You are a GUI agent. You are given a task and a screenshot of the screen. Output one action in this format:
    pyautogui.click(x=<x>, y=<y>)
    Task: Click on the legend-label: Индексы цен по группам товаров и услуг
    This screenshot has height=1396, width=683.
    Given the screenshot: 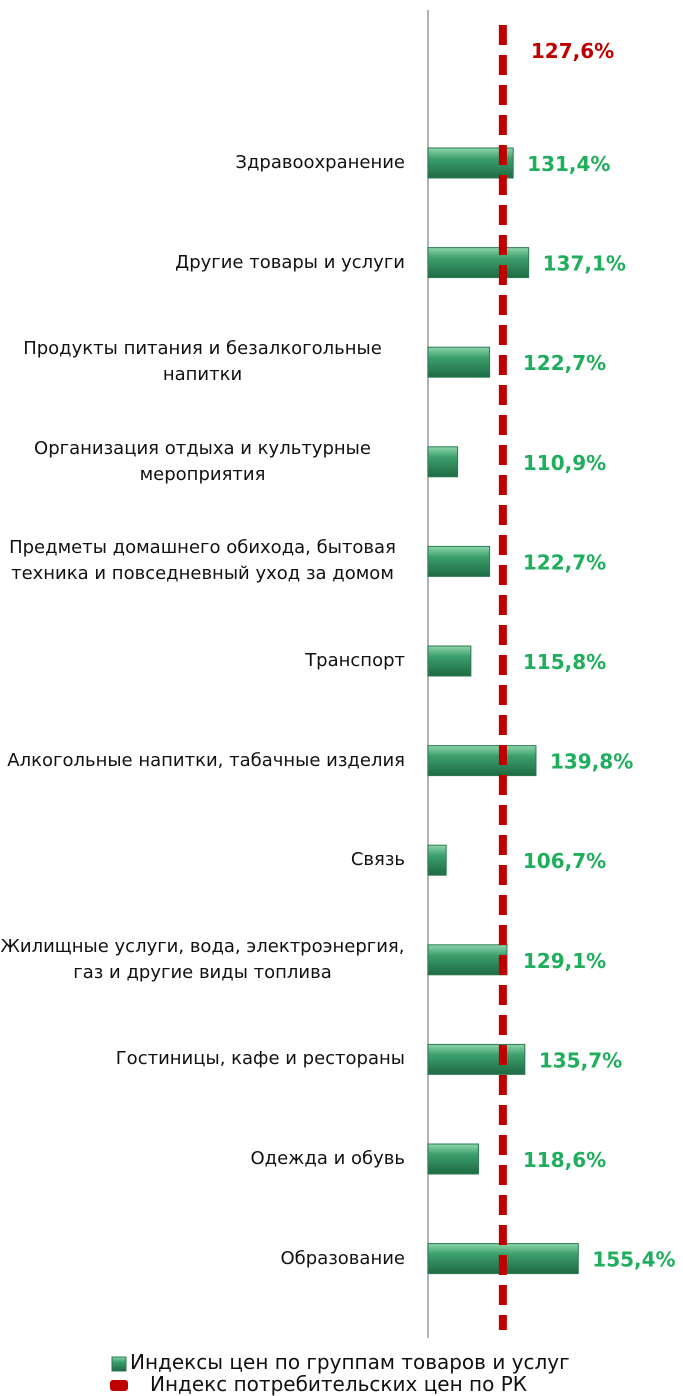 What is the action you would take?
    pyautogui.click(x=350, y=1362)
    